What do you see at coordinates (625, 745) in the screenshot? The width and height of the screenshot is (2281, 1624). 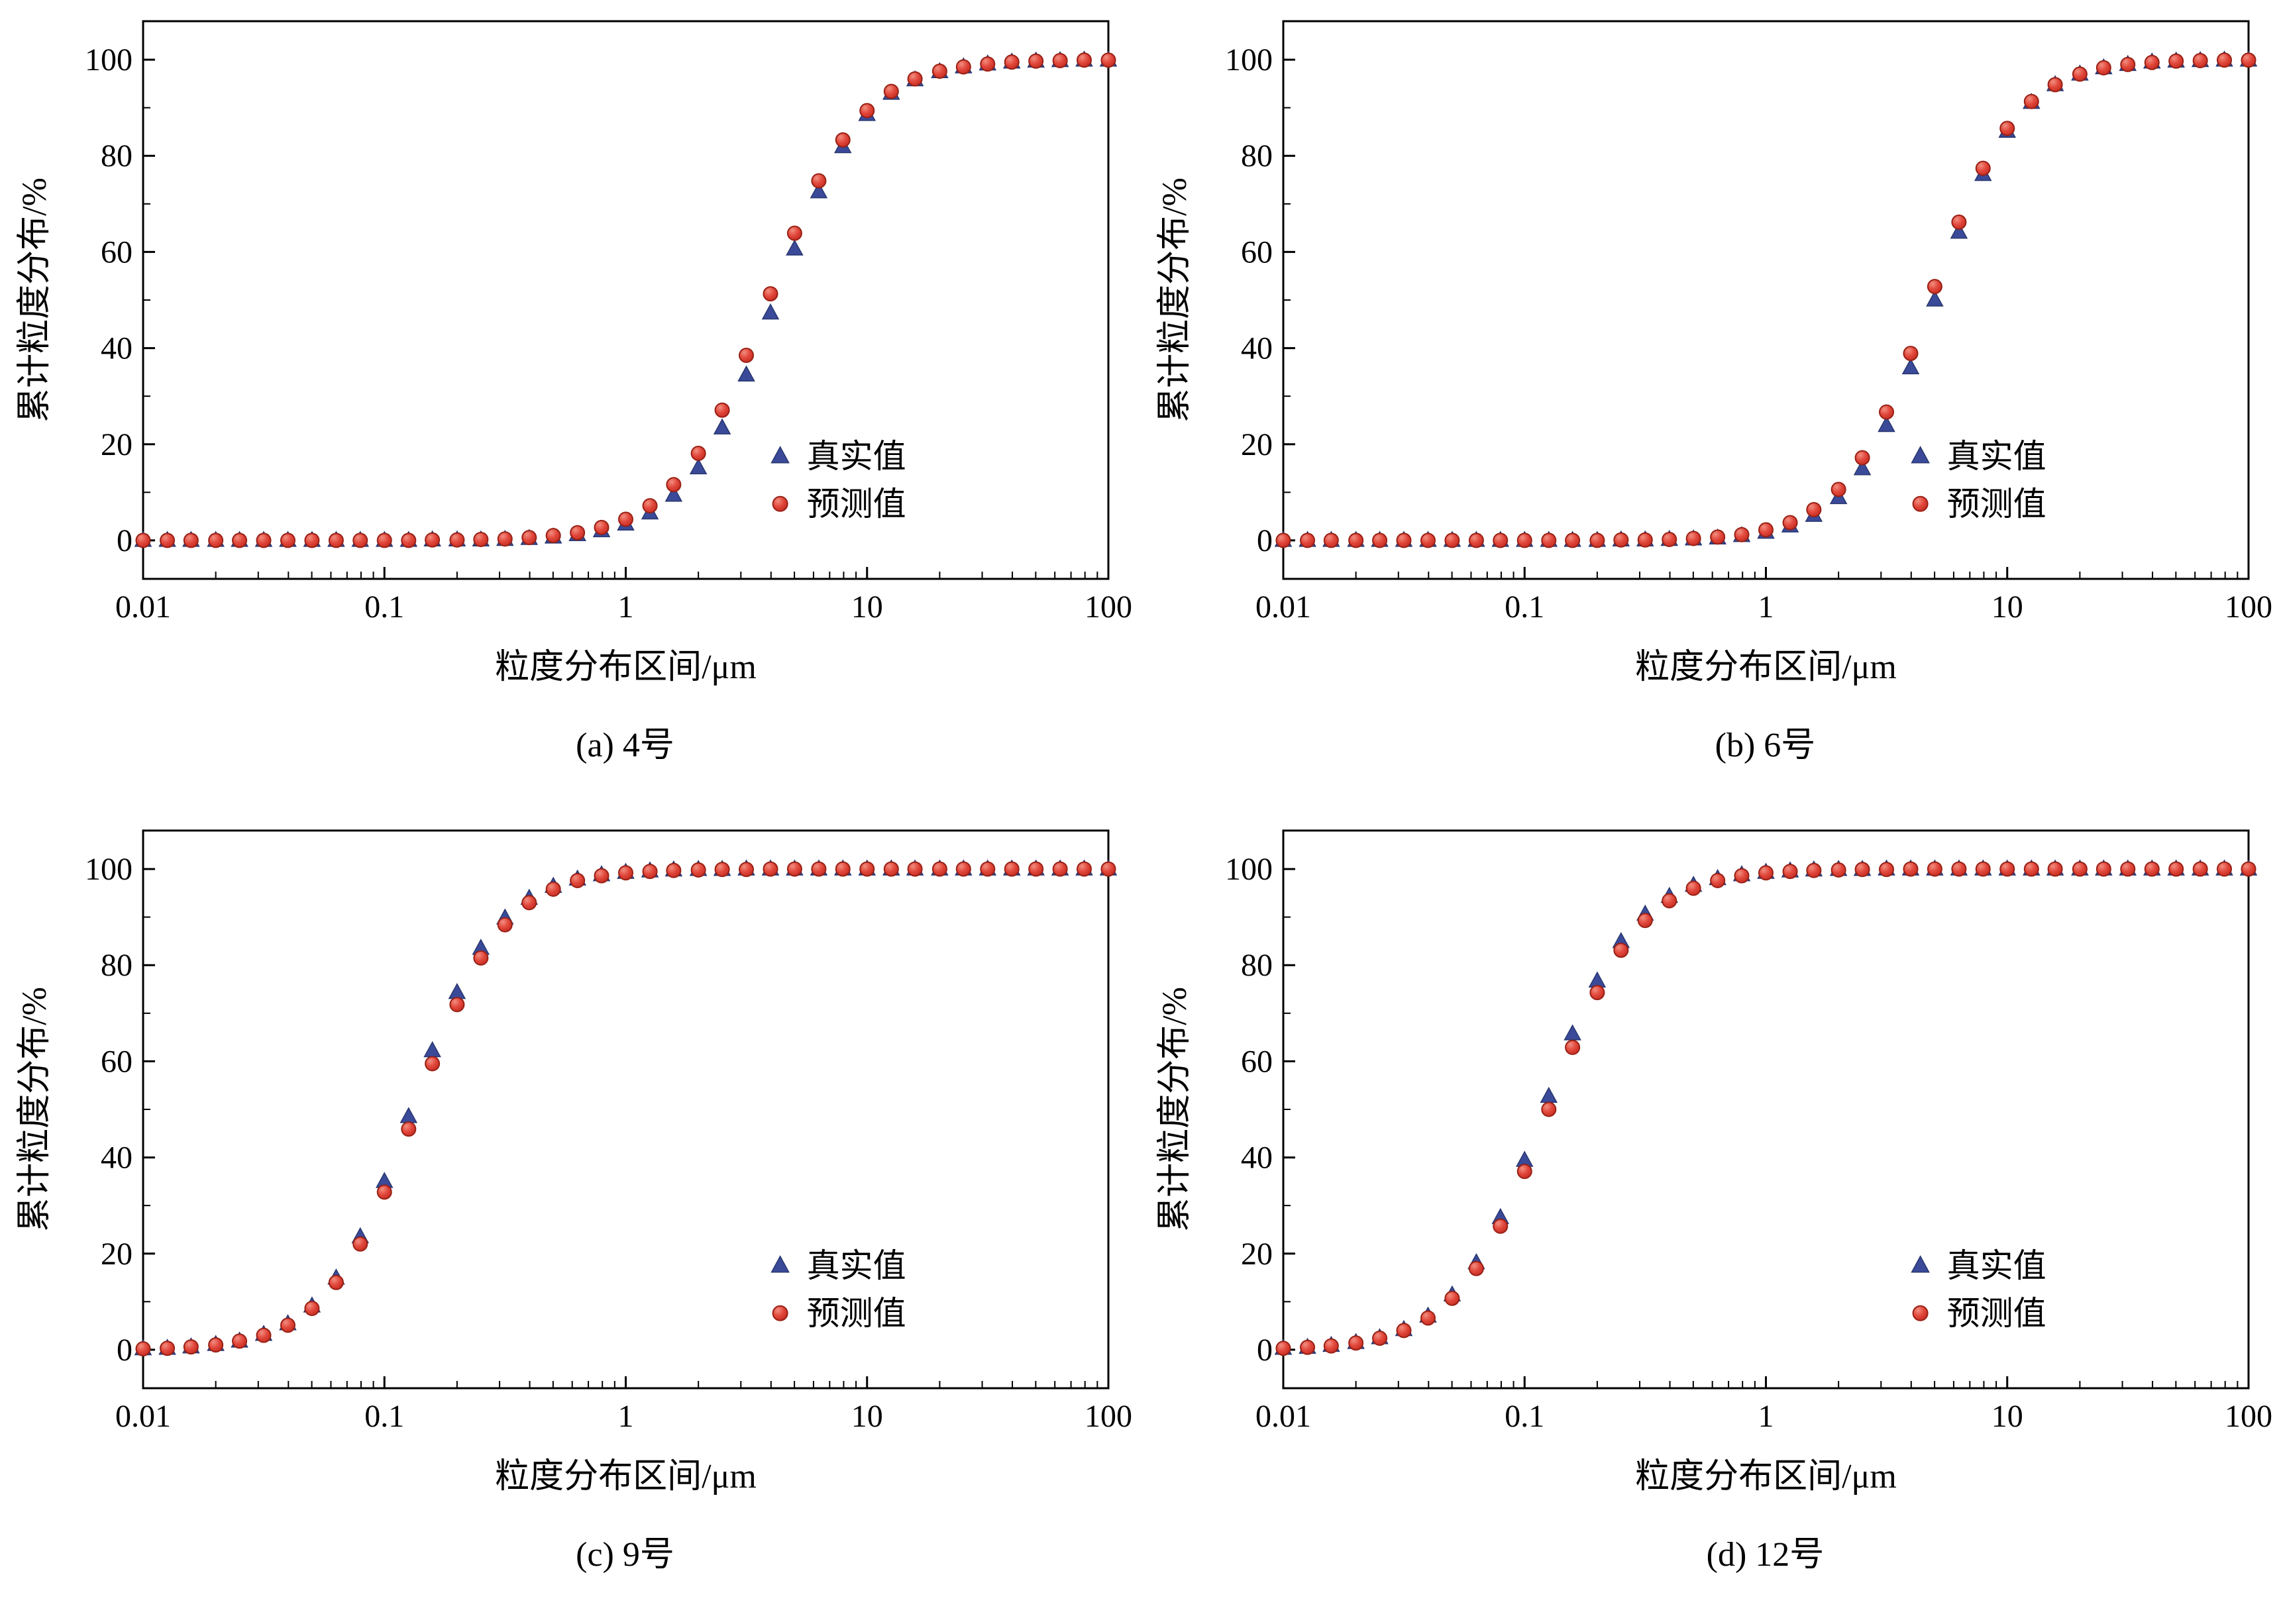 I see `chart-a-caption: (a) 4号` at bounding box center [625, 745].